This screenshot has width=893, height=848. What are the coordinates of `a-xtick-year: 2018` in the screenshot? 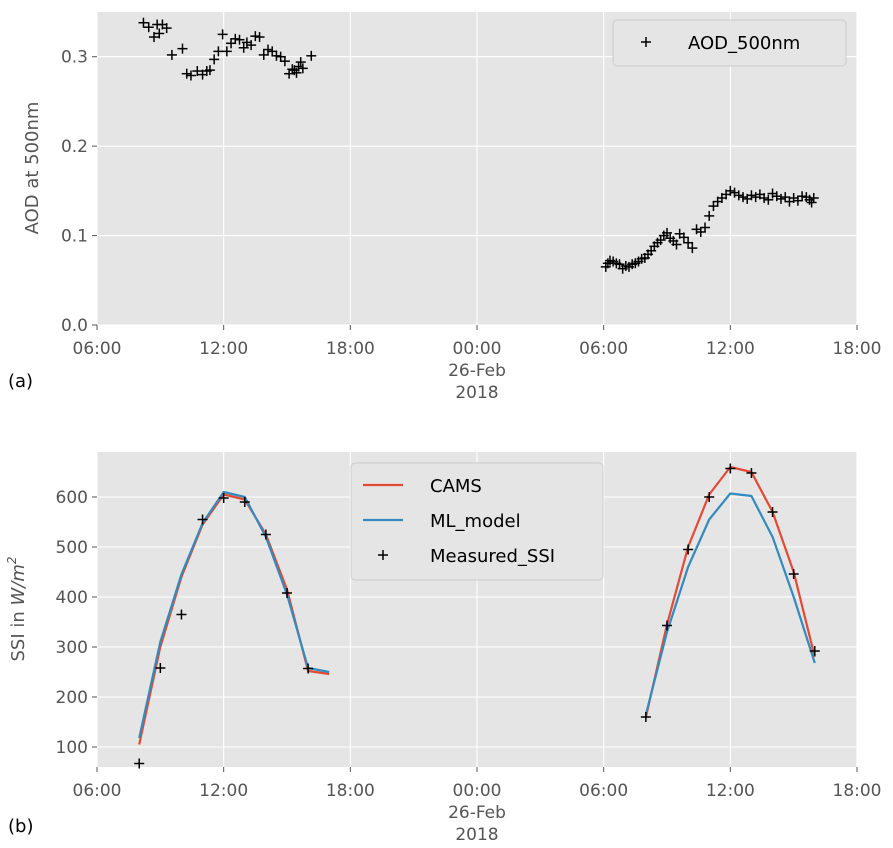 It's located at (476, 393).